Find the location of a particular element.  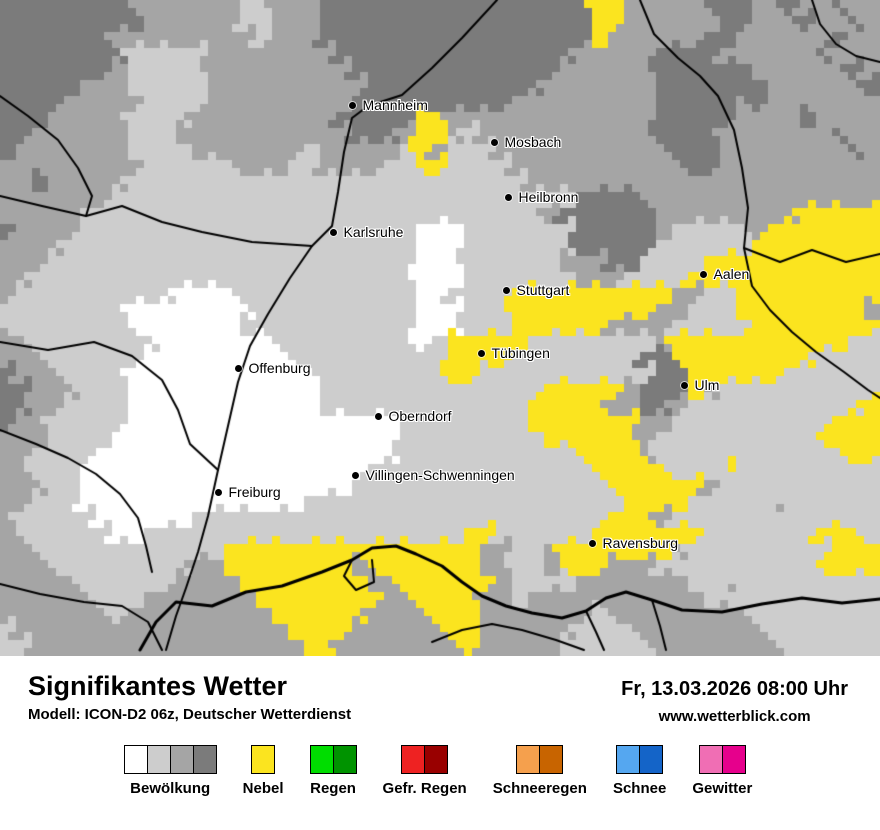

legend-group-schnee: Schnee is located at coordinates (639, 771).